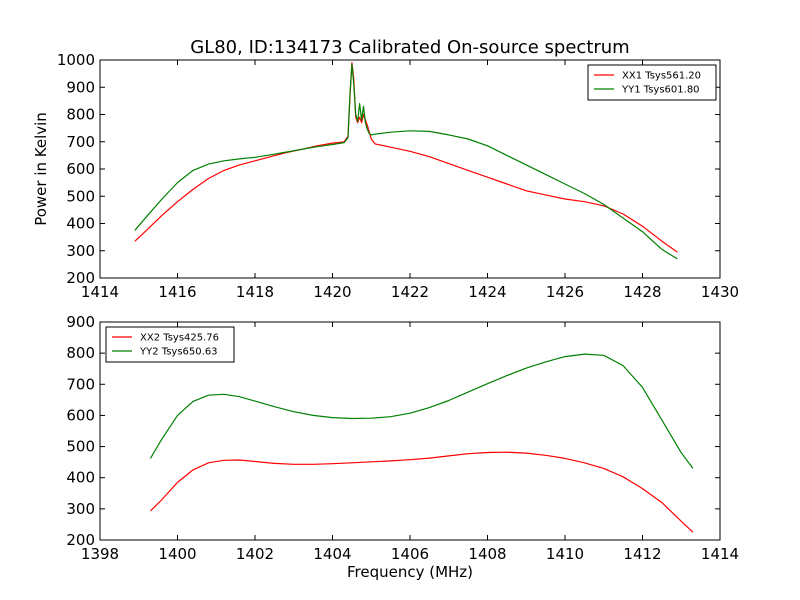 The image size is (800, 600). I want to click on x-tick-label: 1398, so click(100, 554).